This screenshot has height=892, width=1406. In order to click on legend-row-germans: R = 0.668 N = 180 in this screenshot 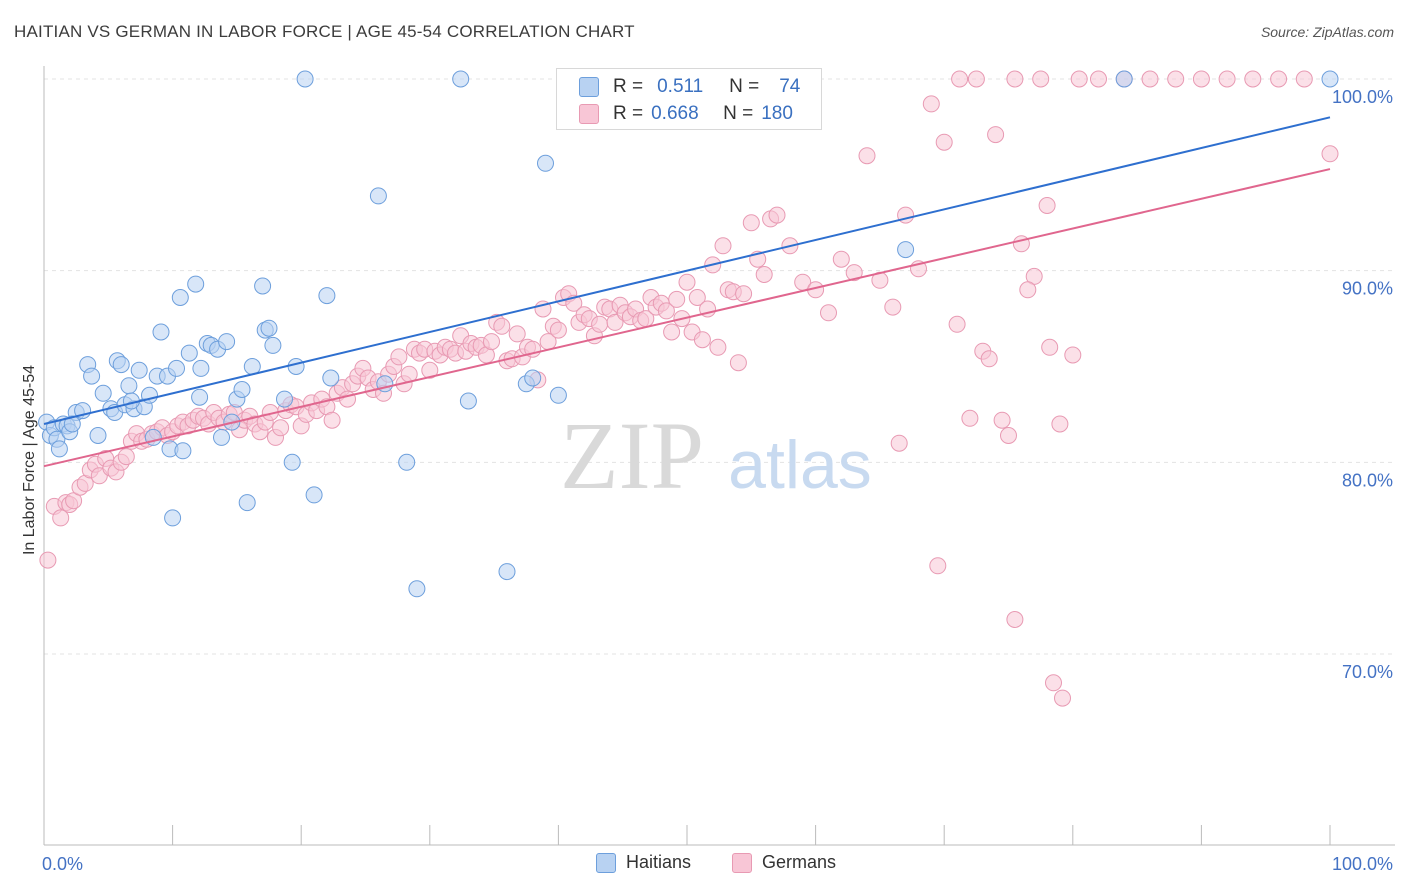, I will do `click(686, 114)`.